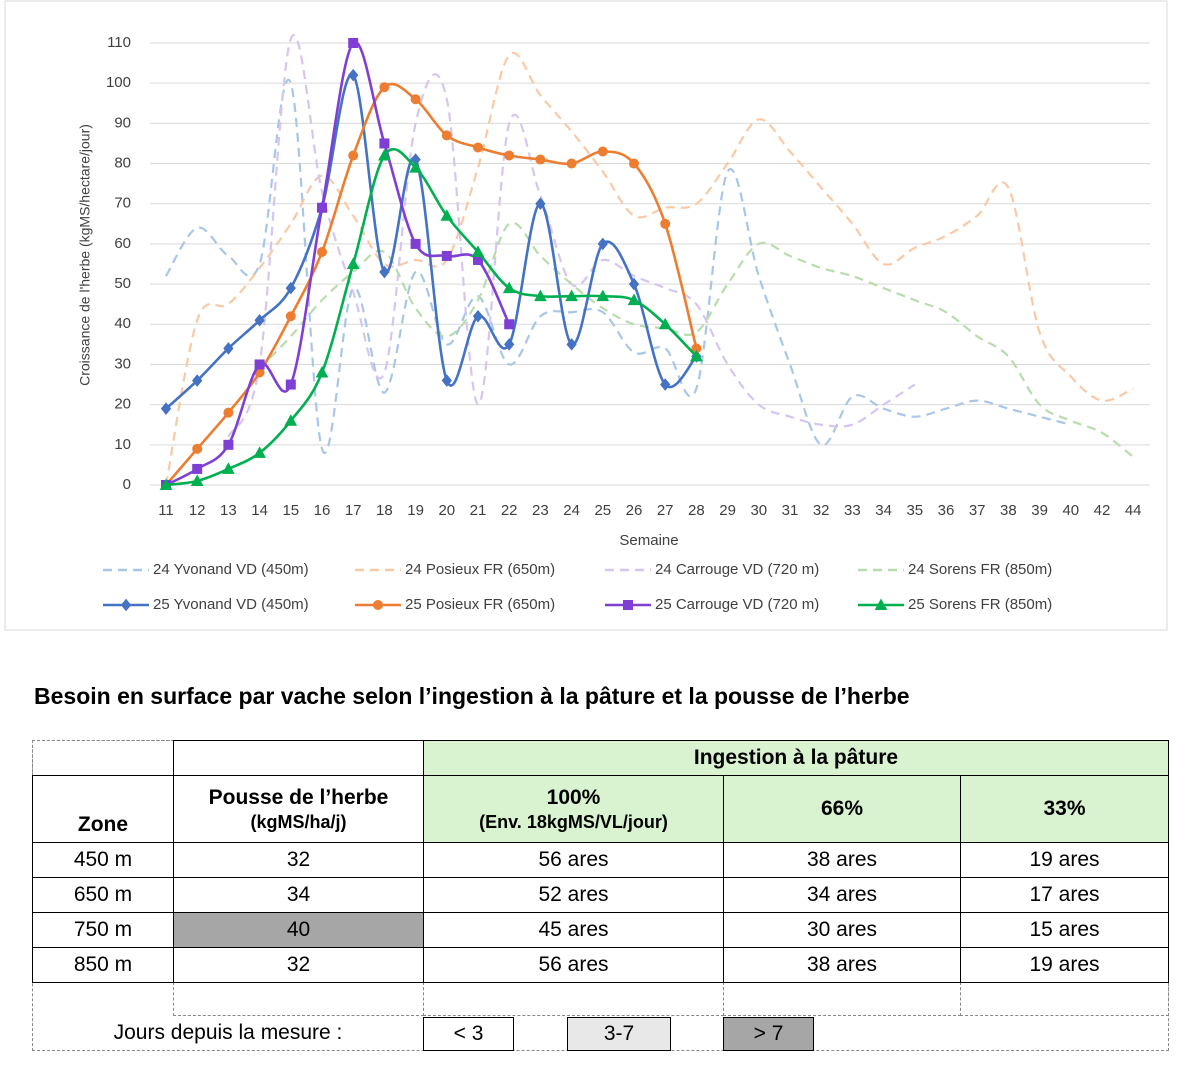  What do you see at coordinates (298, 895) in the screenshot?
I see `table-cell: 34` at bounding box center [298, 895].